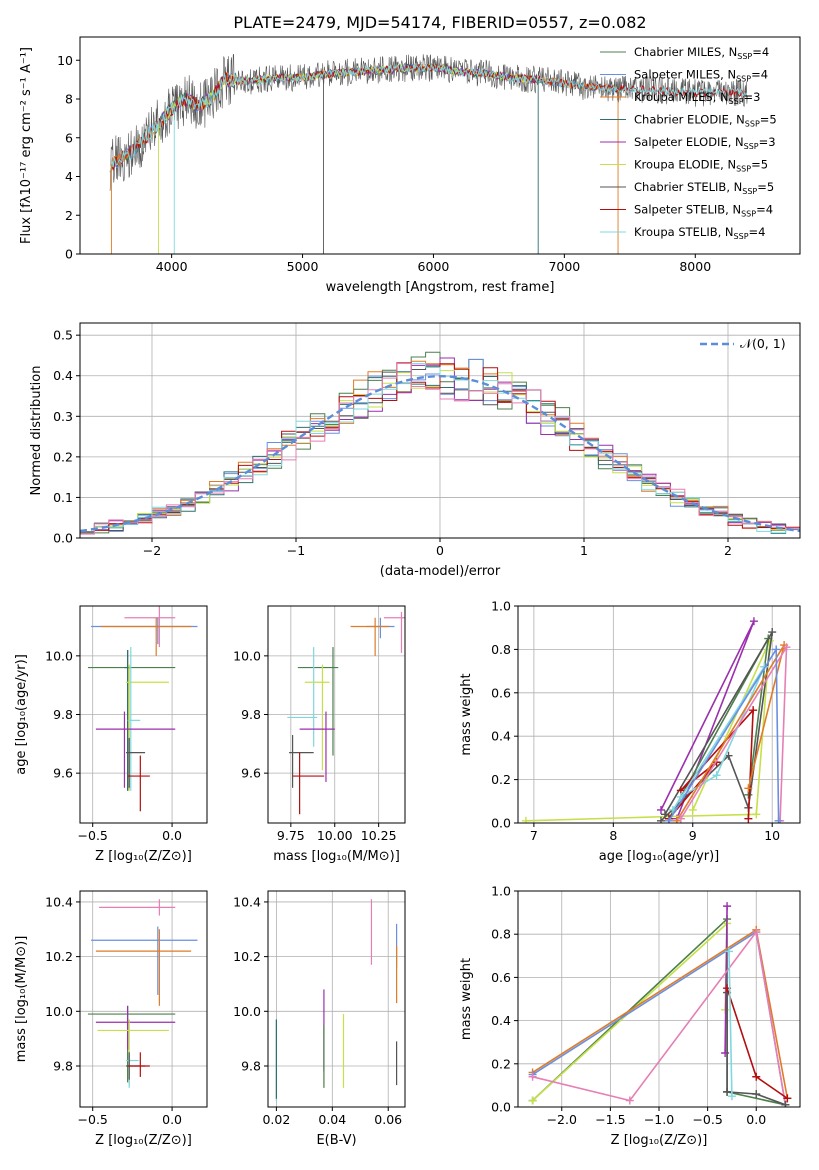 This screenshot has width=819, height=1170. Describe the element at coordinates (336, 856) in the screenshot. I see `x-axis-label: mass [log₁₀(M/M⊙)]` at that location.